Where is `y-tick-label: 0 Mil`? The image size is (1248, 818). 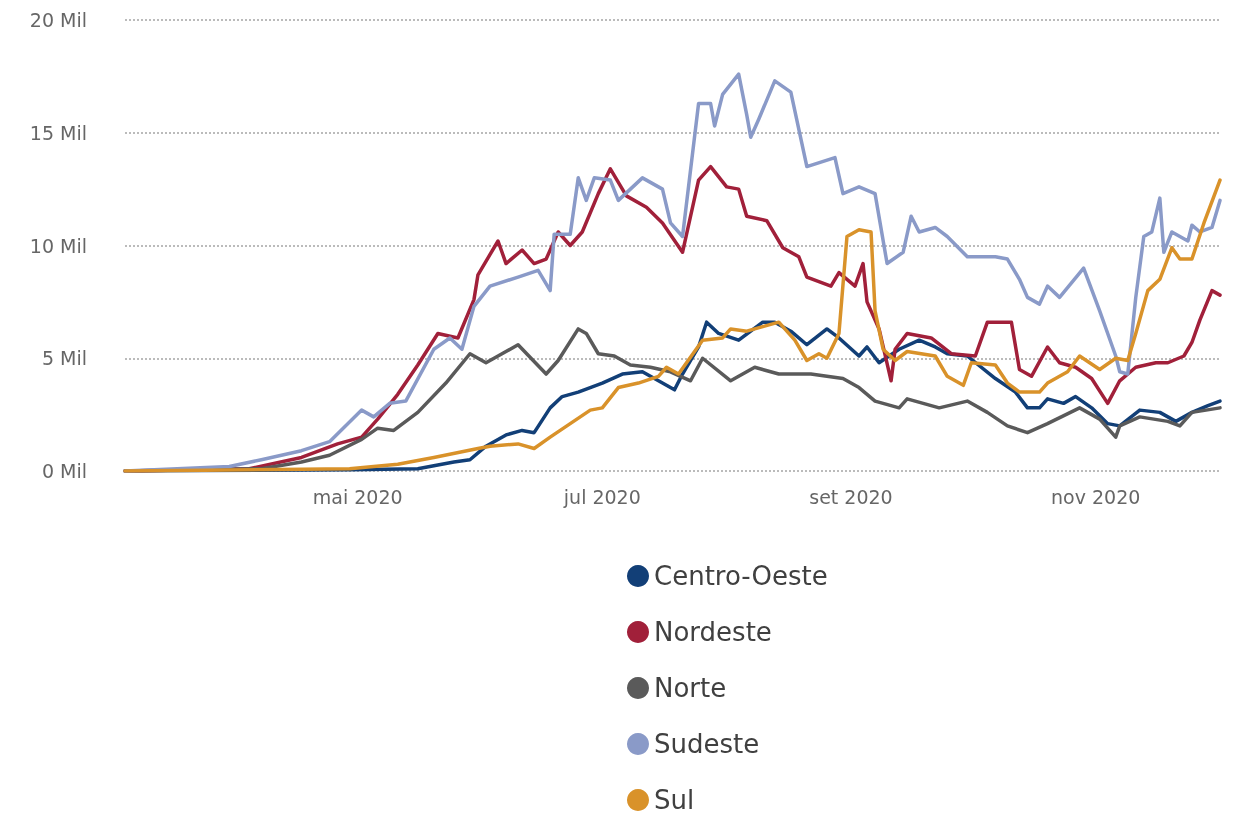
y-tick-label: 0 Mil is located at coordinates (64, 471).